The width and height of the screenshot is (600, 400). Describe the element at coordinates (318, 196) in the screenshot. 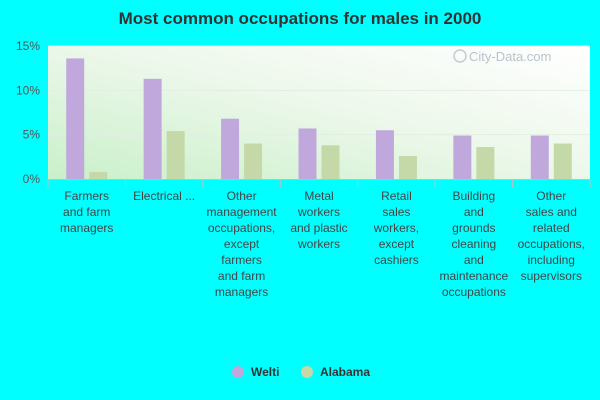

I see `x-category-label-line: Metal` at that location.